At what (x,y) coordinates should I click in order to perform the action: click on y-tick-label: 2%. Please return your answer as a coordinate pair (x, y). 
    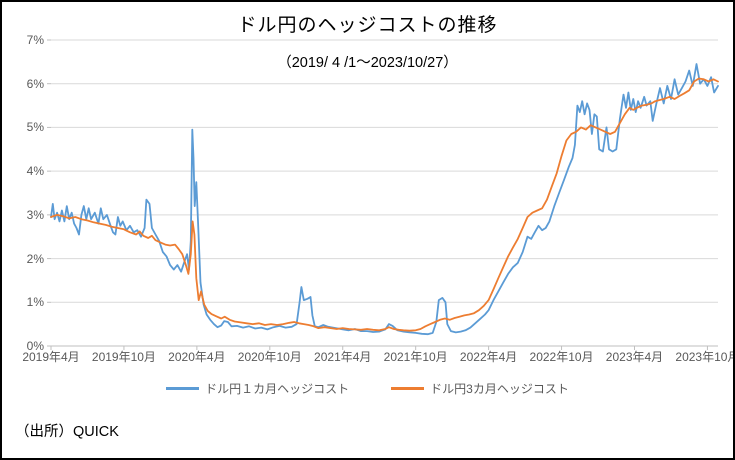
    Looking at the image, I should click on (35, 258).